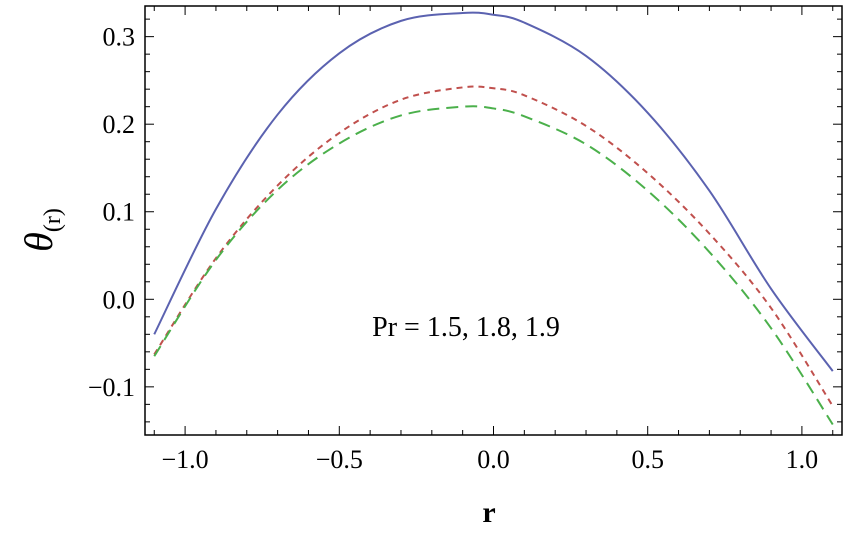  Describe the element at coordinates (119, 299) in the screenshot. I see `y-tick-label: 0.0` at that location.